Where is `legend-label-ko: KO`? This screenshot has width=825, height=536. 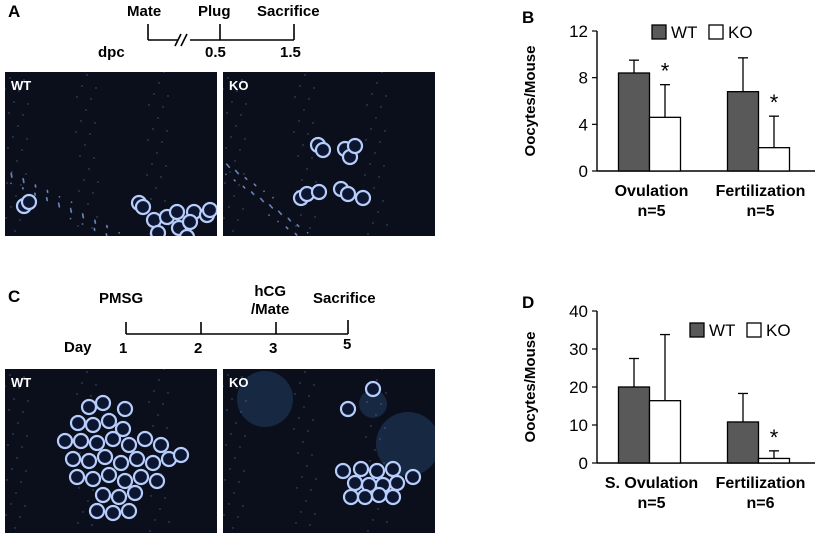
legend-label-ko: KO is located at coordinates (740, 32).